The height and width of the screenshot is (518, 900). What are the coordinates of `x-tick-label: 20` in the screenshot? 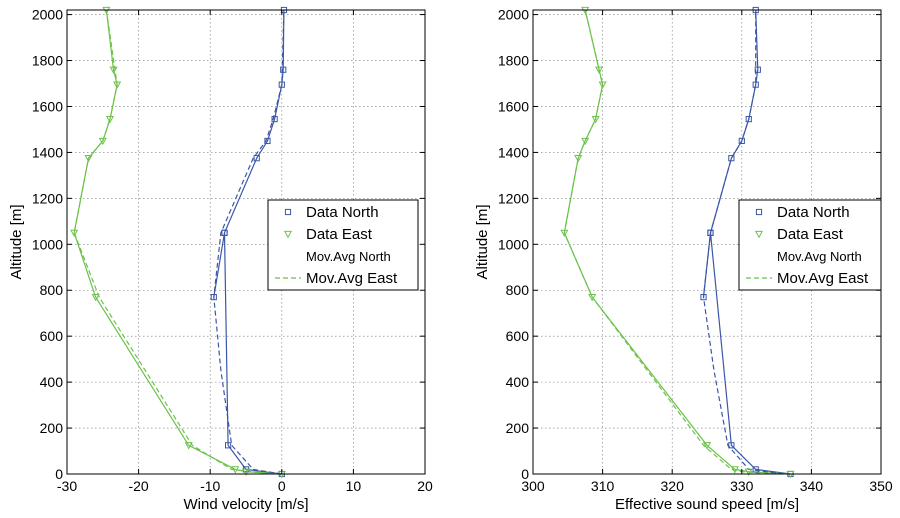 It's located at (425, 486).